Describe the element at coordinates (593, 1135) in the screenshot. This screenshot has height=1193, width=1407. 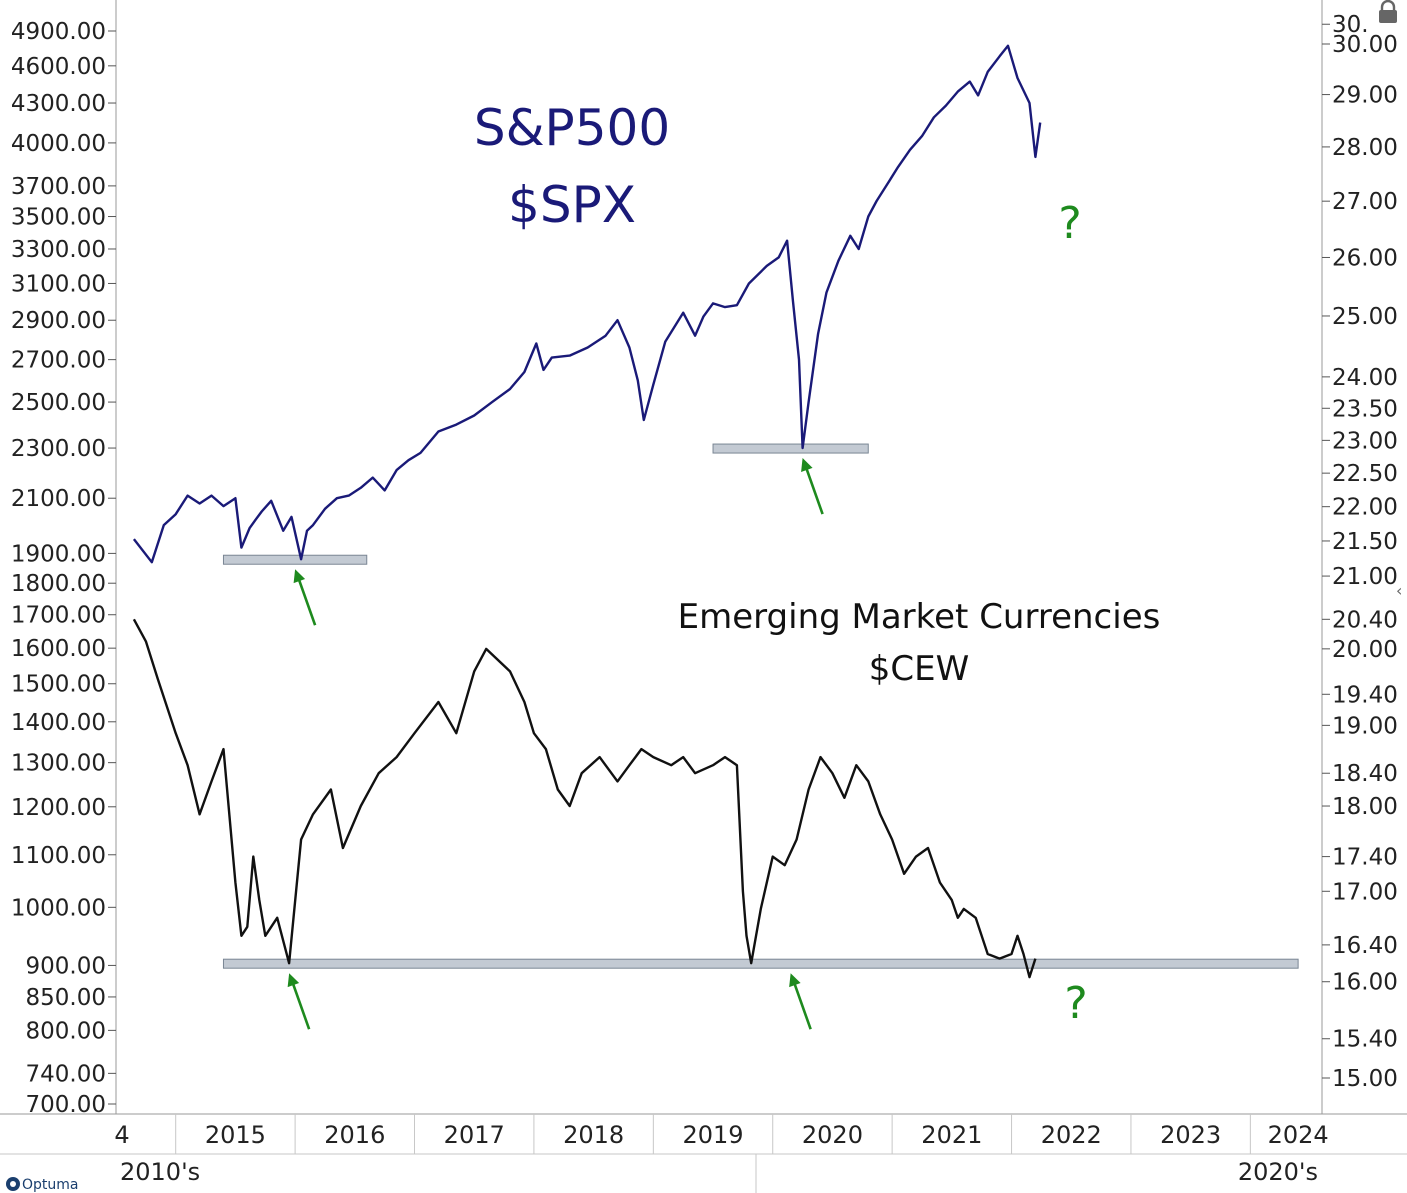
I see `x-tick-label: 2018` at that location.